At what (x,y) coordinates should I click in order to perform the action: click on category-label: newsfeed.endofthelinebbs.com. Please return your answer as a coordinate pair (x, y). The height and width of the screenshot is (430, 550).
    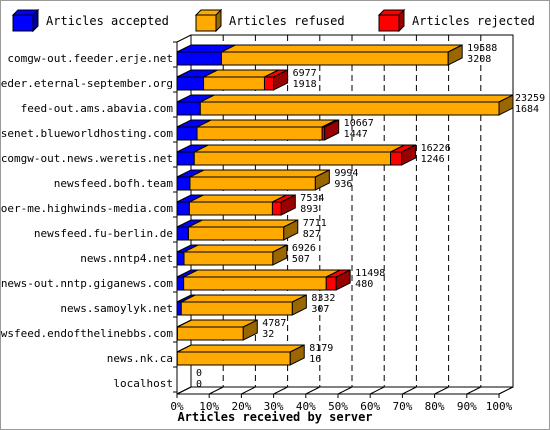
    Looking at the image, I should click on (87, 333).